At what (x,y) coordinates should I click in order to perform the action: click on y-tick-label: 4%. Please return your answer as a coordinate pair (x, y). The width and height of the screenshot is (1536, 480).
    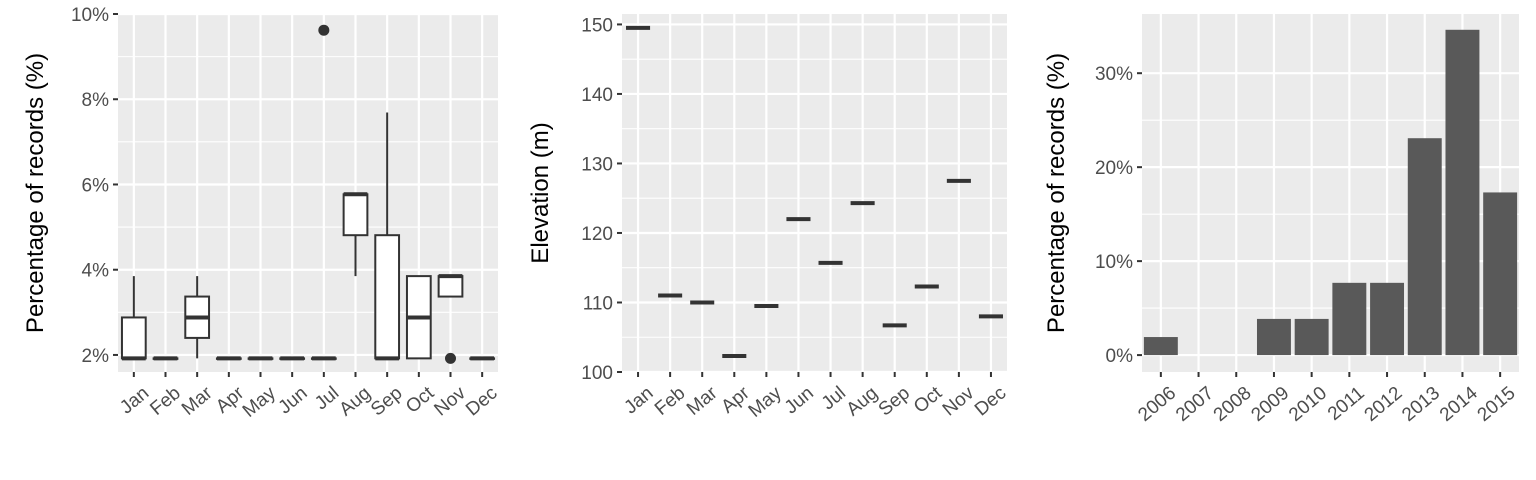
    Looking at the image, I should click on (96, 271).